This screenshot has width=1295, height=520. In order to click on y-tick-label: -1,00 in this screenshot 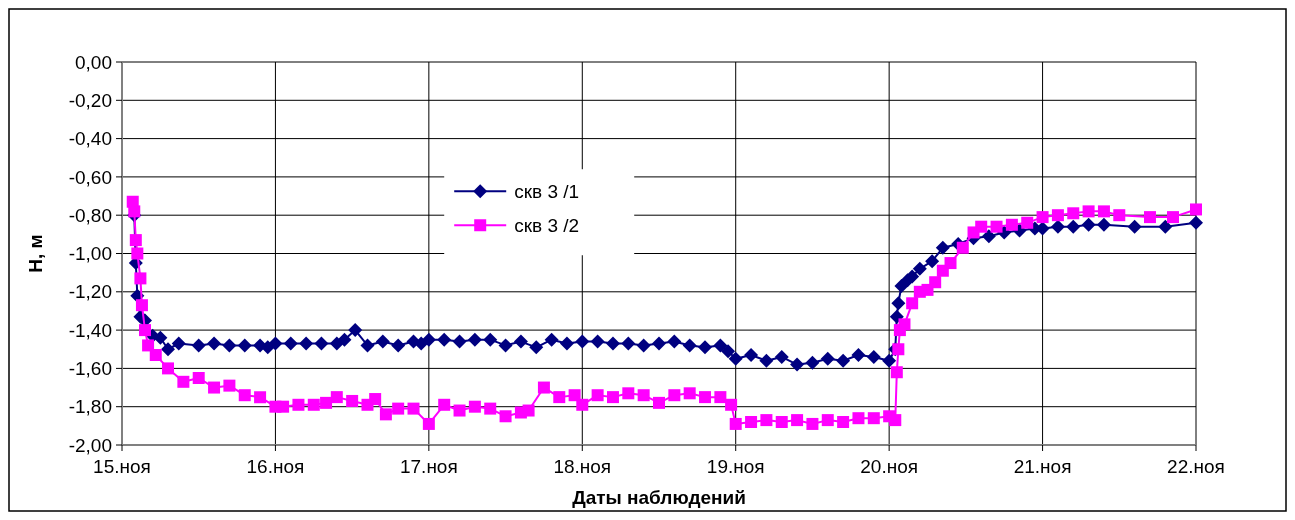, I will do `click(90, 254)`.